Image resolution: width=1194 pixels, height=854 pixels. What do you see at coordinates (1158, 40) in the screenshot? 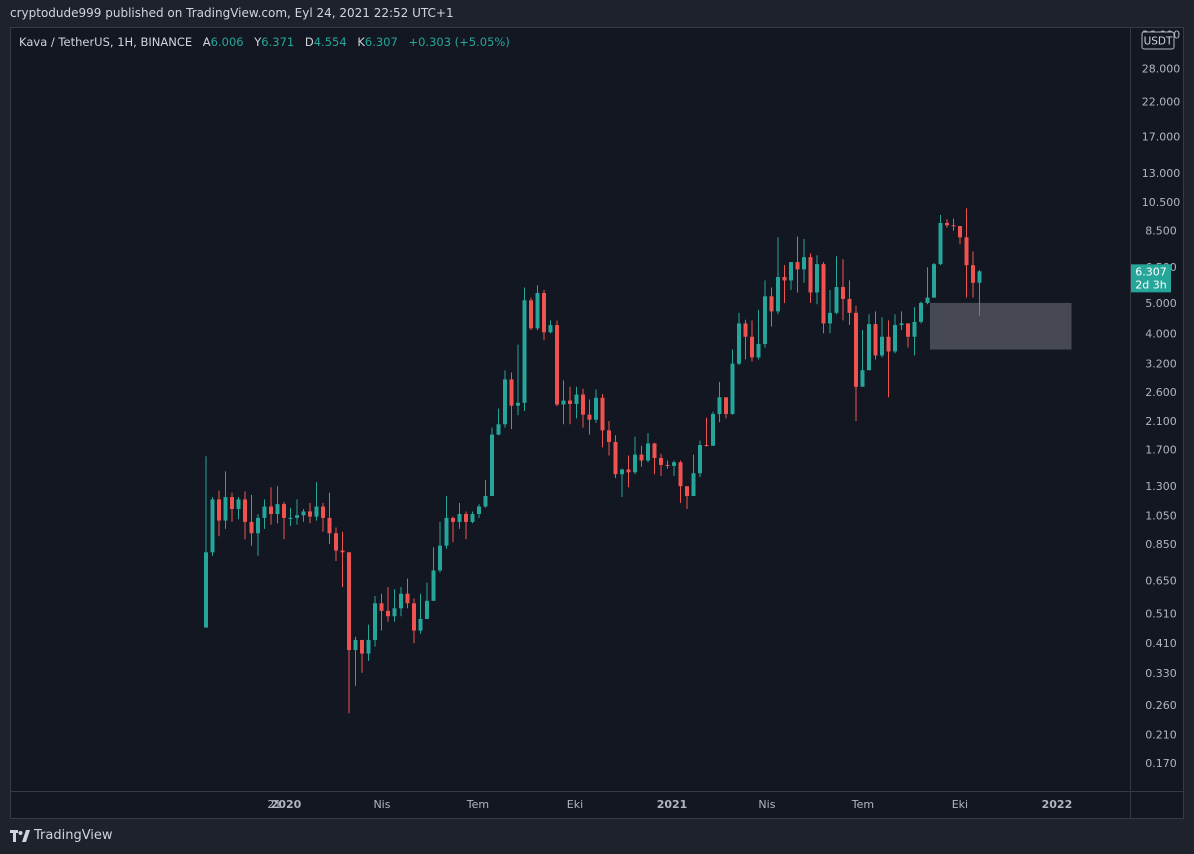
I see `currency-badge: USDT` at bounding box center [1158, 40].